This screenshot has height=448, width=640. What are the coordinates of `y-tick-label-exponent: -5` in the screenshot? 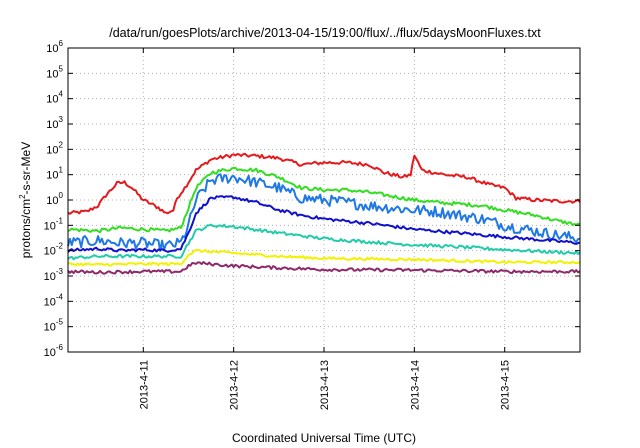 It's located at (60, 322).